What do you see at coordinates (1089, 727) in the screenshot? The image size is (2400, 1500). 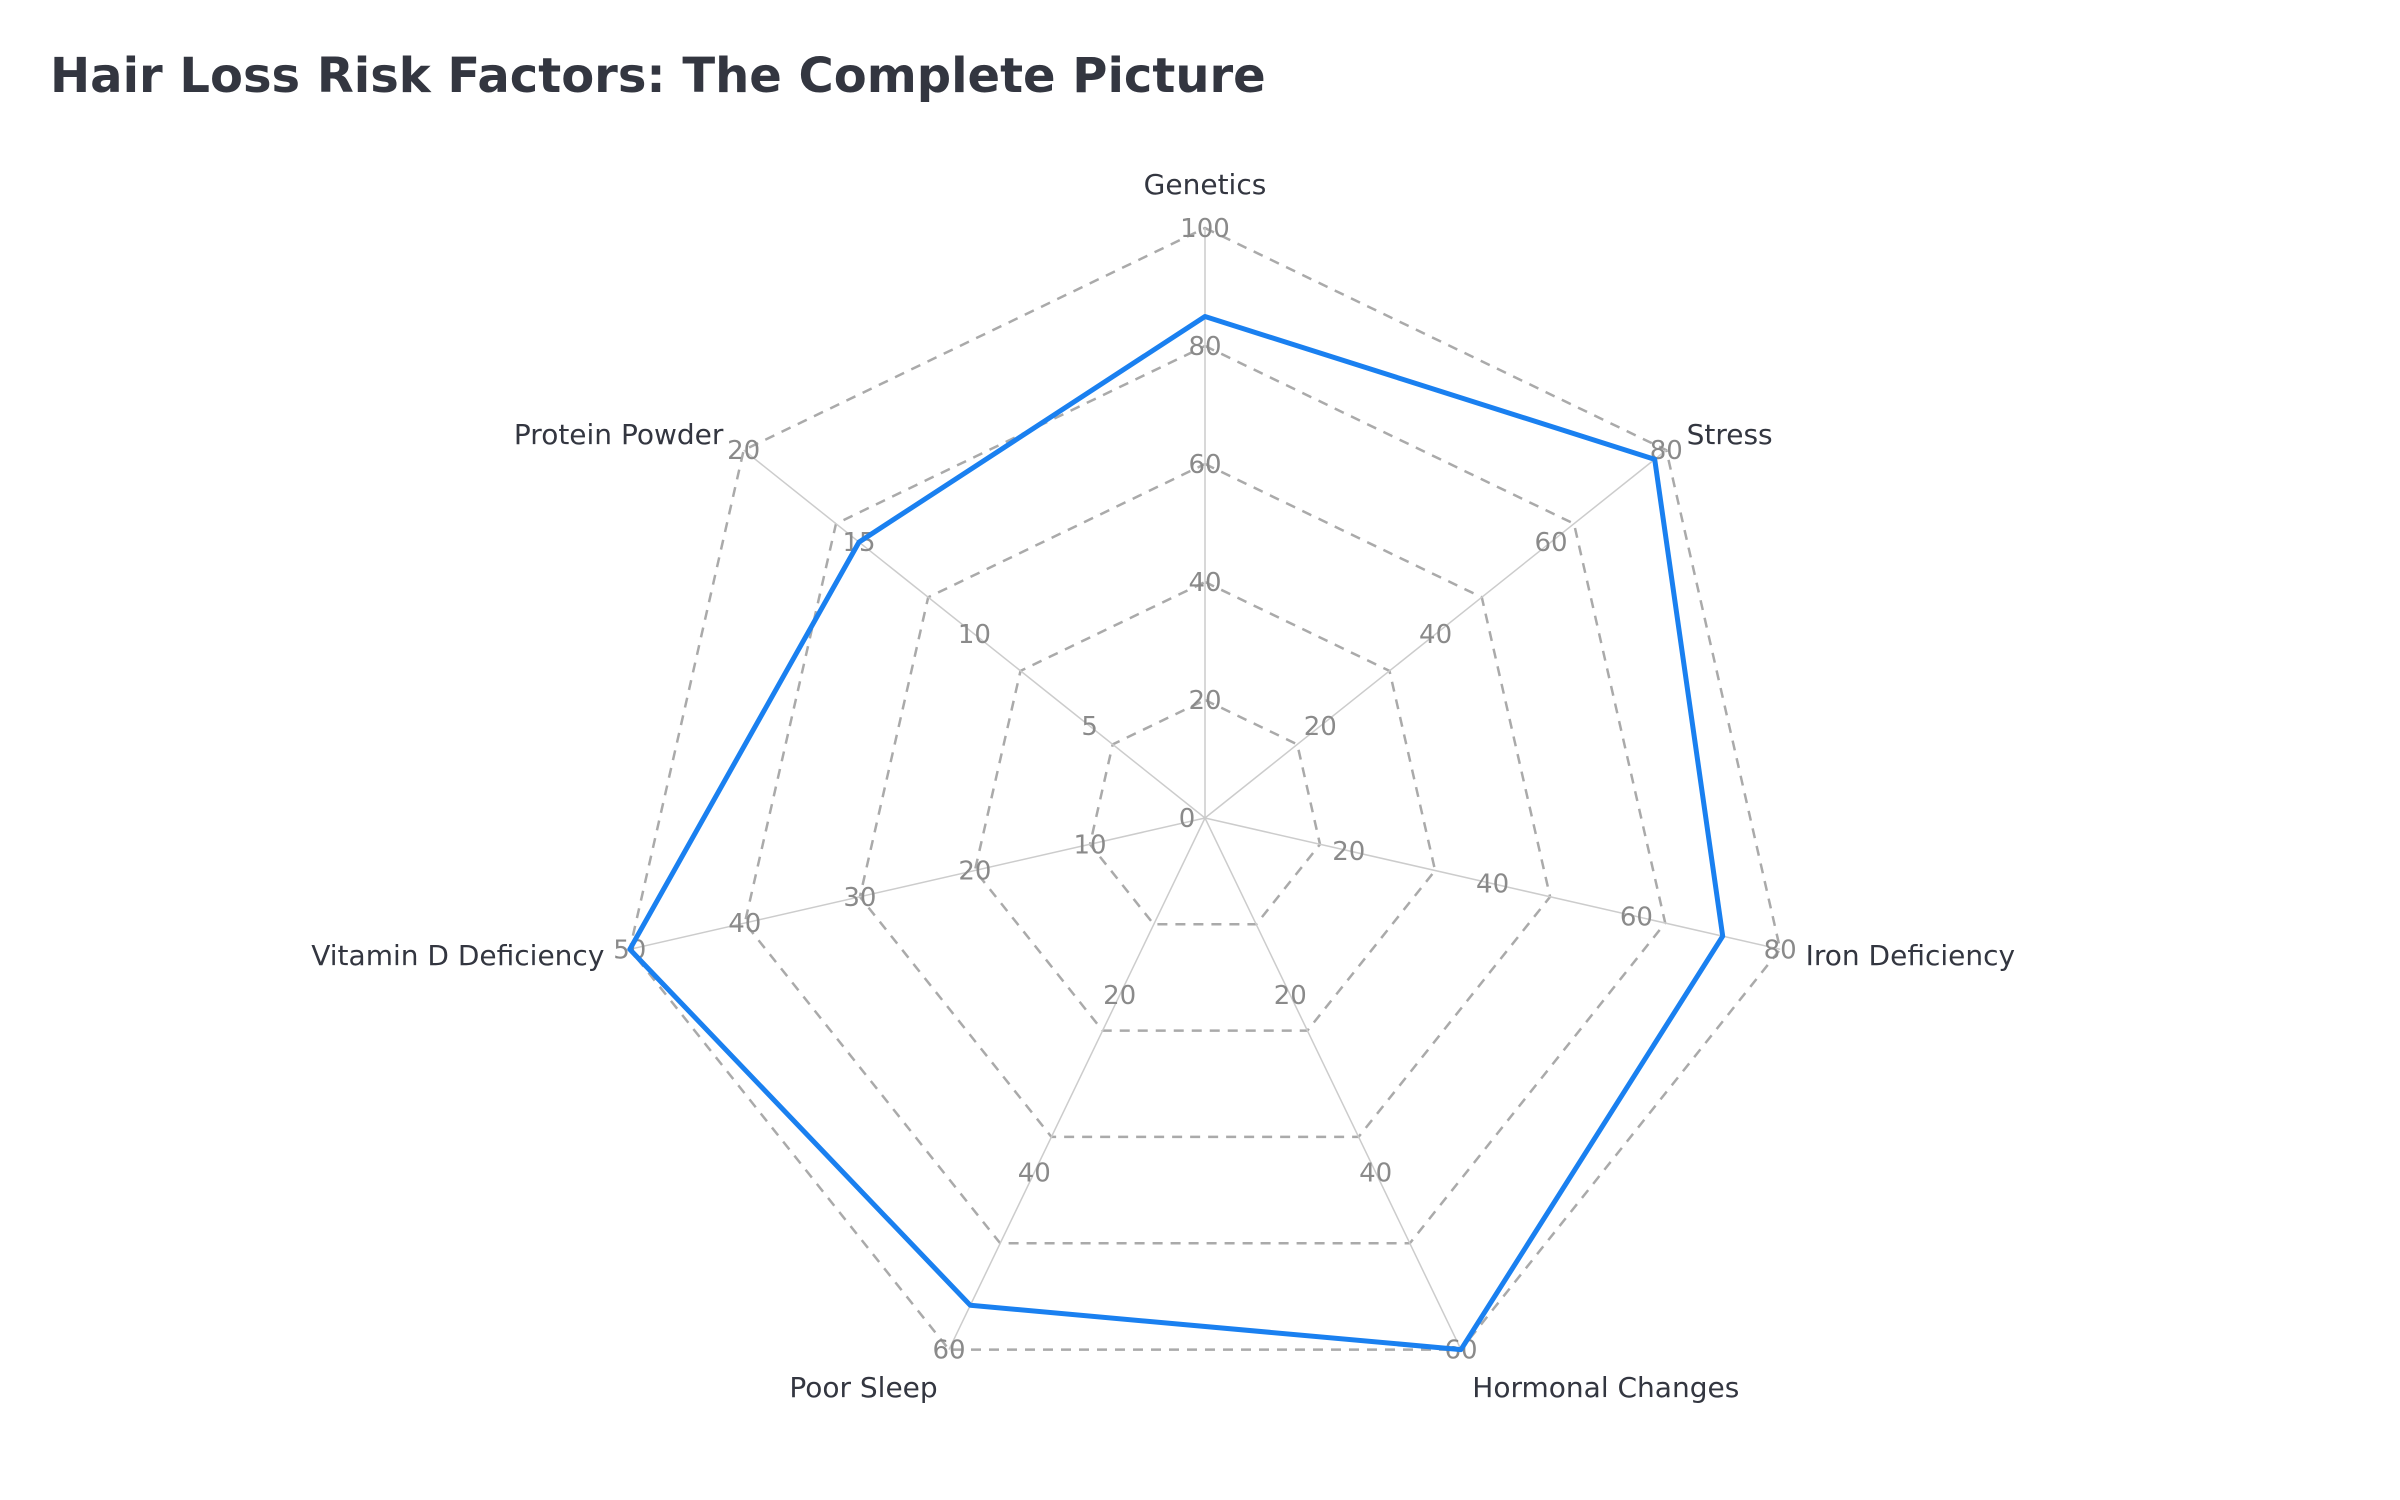 I see `tick-label: 5` at bounding box center [1089, 727].